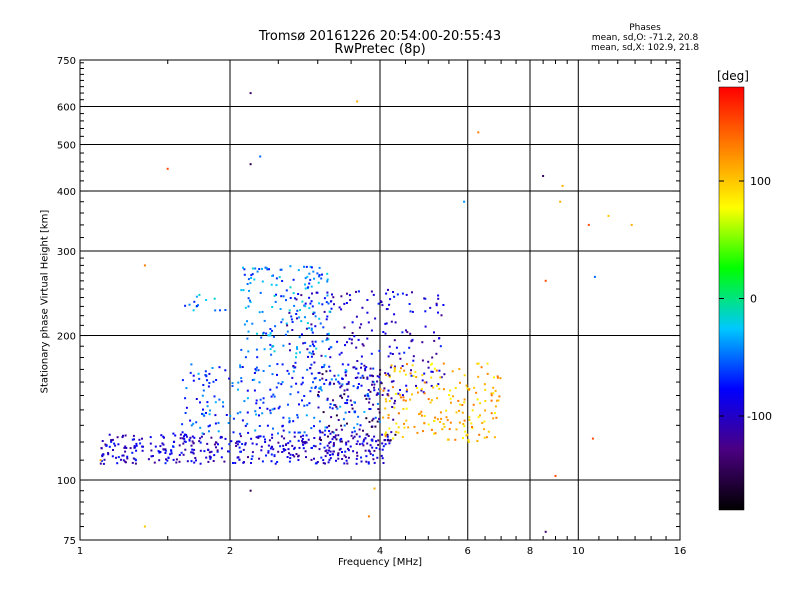  What do you see at coordinates (645, 38) in the screenshot?
I see `phase-o-stats: mean, sd,O: -71.2, 20.8` at bounding box center [645, 38].